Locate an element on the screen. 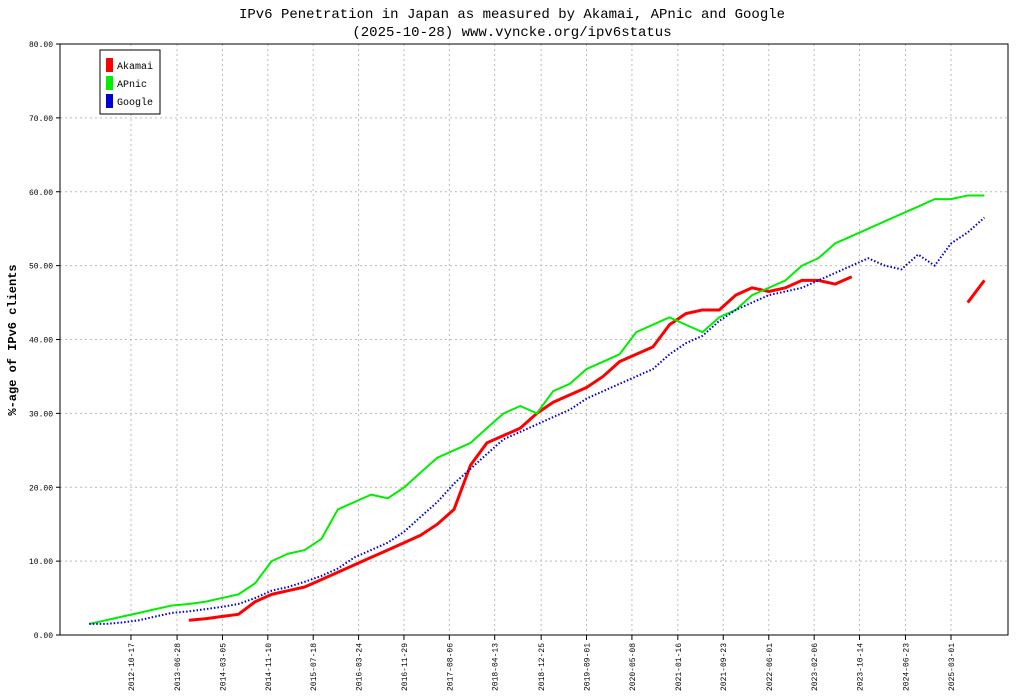  y-tick-label: 10.00 is located at coordinates (41, 562).